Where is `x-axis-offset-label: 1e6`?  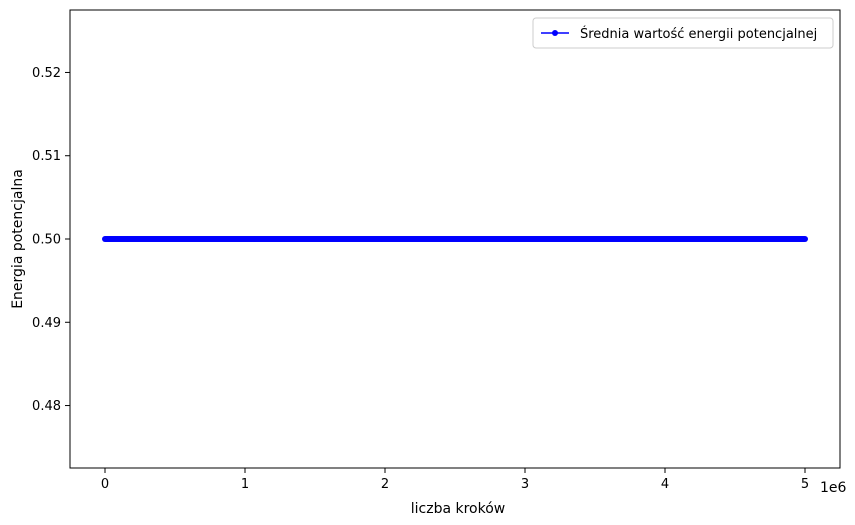 x-axis-offset-label: 1e6 is located at coordinates (833, 488).